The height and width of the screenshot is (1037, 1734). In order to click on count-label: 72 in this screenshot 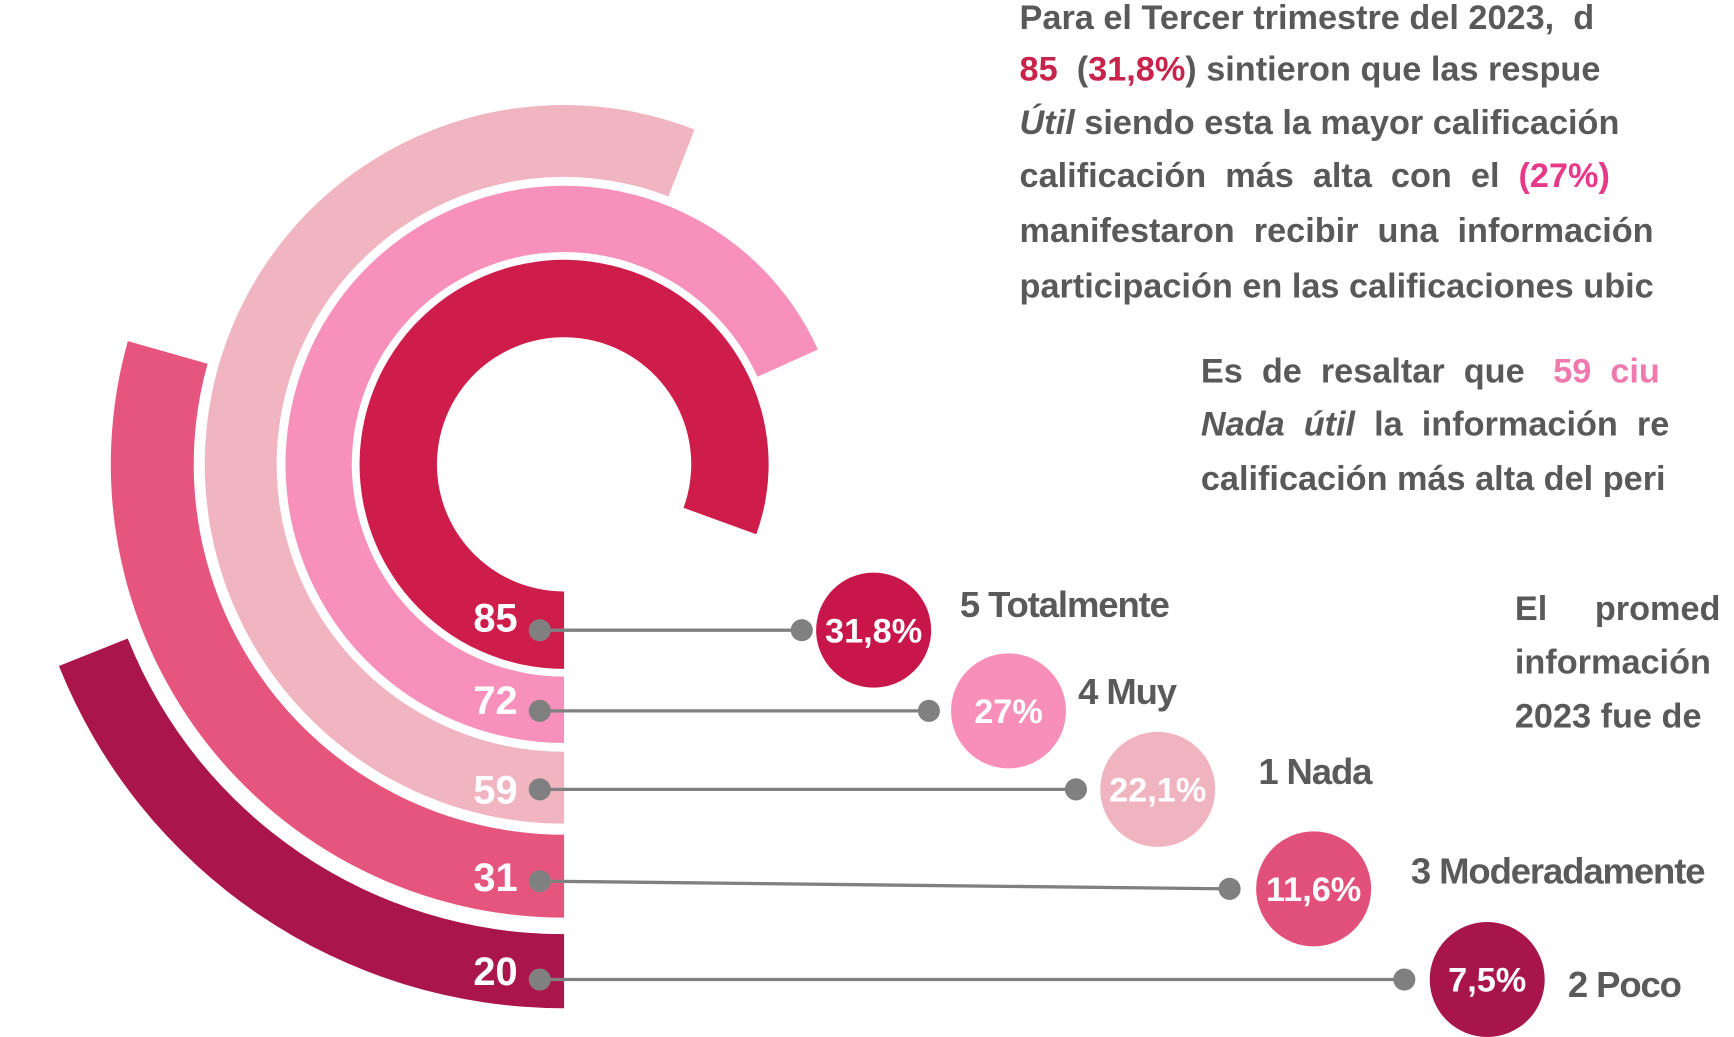, I will do `click(495, 701)`.